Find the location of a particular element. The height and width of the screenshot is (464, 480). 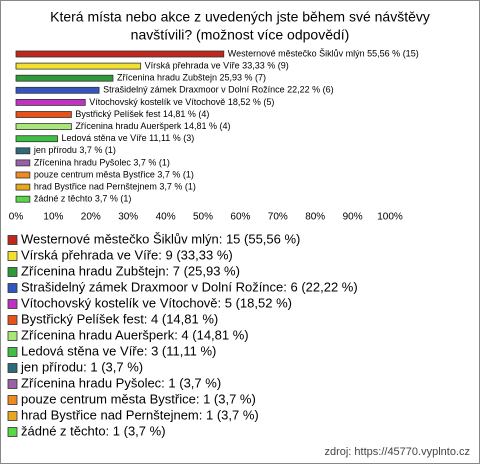

x-tick-label: 70% is located at coordinates (278, 217).